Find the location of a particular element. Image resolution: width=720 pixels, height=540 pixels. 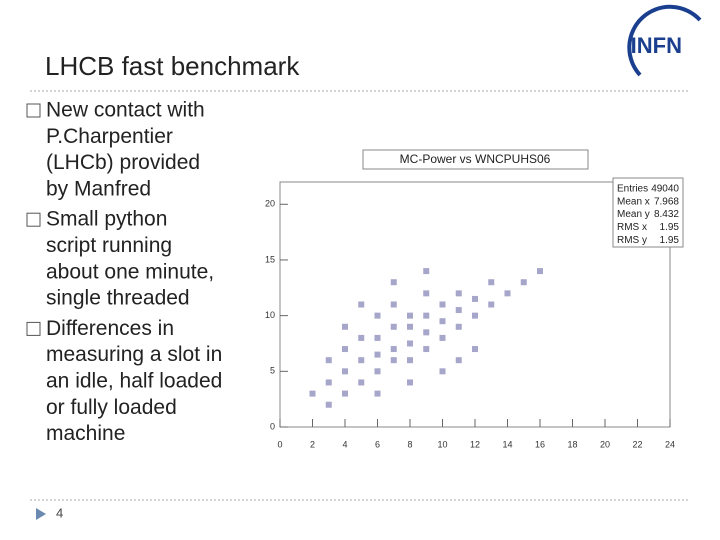

stats-label: RMS x is located at coordinates (632, 227).